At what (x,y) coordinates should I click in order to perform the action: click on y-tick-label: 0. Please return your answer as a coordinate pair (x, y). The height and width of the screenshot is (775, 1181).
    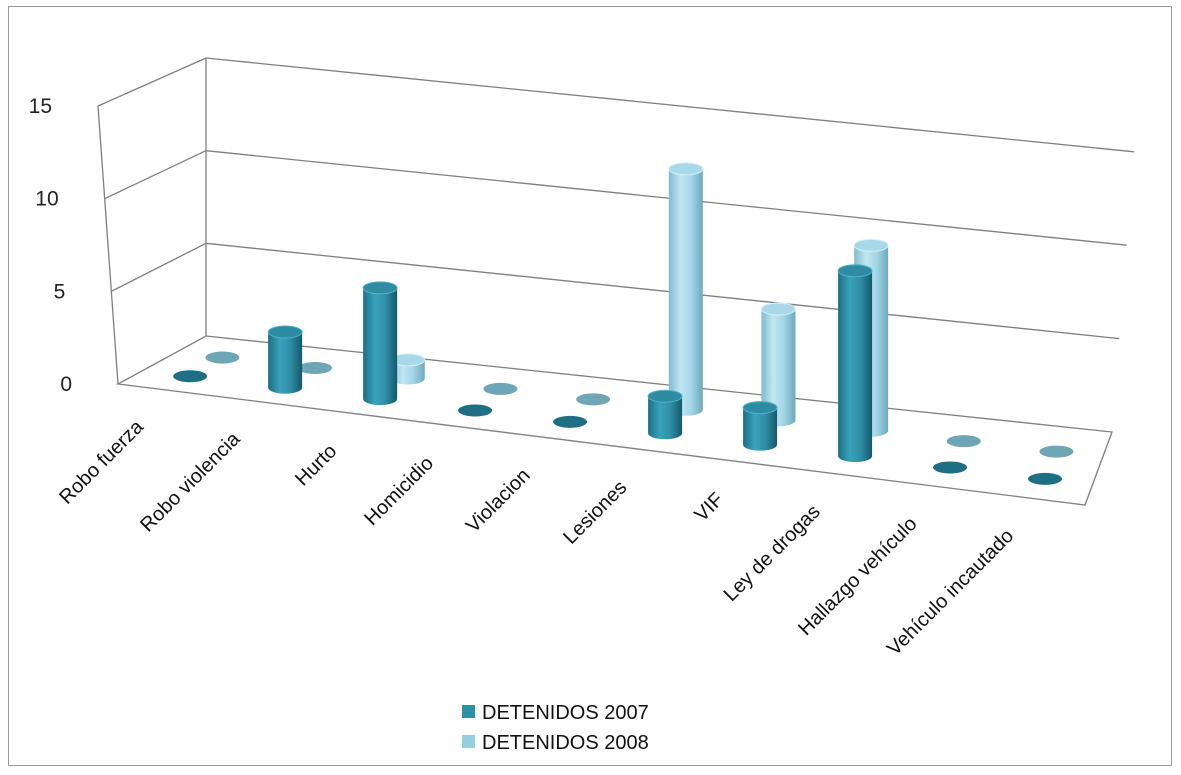
    Looking at the image, I should click on (66, 384).